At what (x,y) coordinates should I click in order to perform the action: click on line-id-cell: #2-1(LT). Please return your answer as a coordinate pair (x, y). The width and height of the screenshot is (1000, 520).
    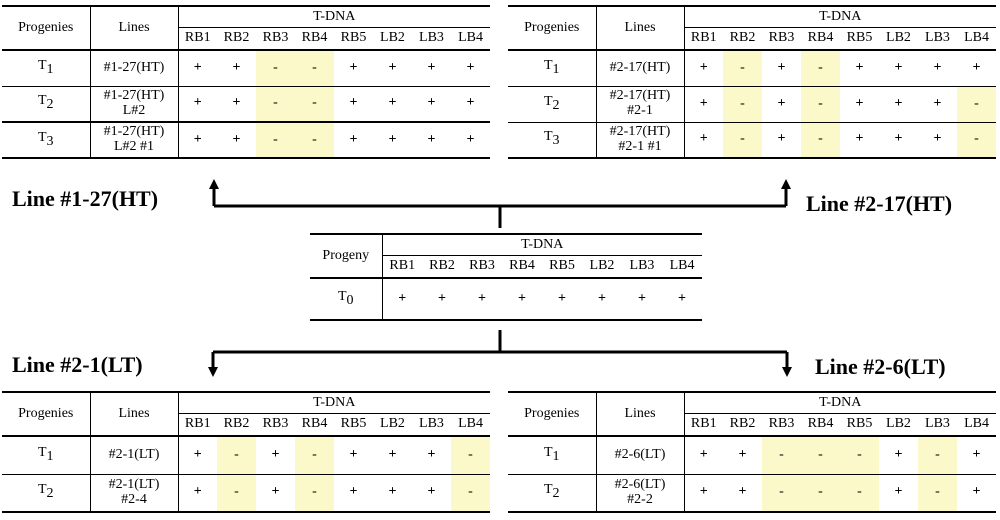
    Looking at the image, I should click on (134, 454).